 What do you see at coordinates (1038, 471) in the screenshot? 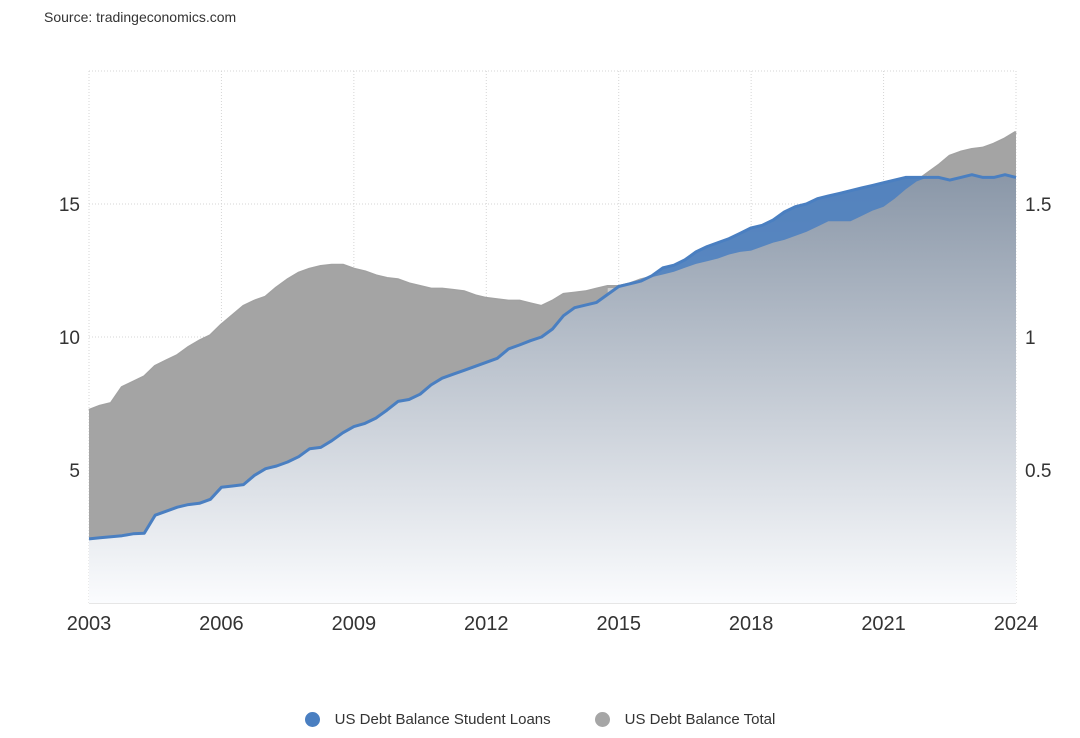
I see `y-right-tick-label: 0.5` at bounding box center [1038, 471].